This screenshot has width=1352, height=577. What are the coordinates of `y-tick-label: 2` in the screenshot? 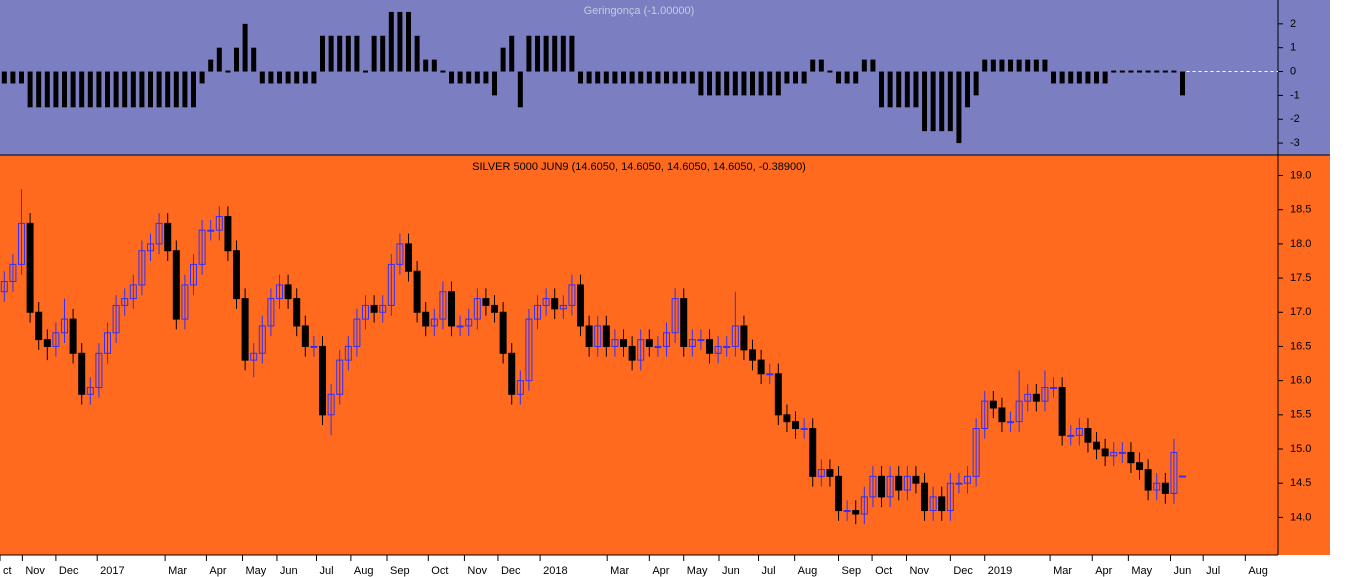 It's located at (1293, 24).